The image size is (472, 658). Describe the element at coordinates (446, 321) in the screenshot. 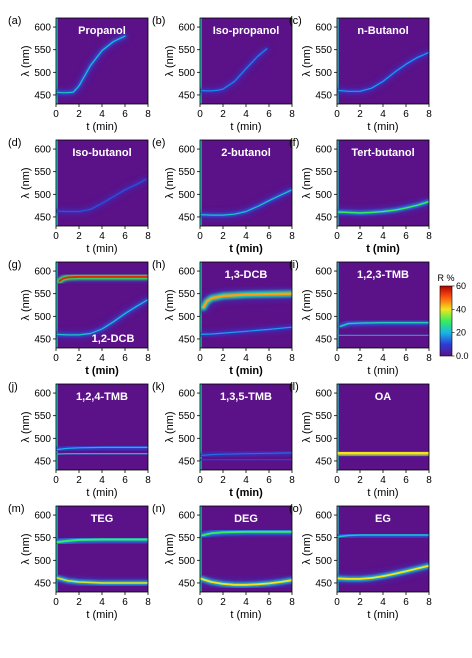

I see `colorbar-gradient` at that location.